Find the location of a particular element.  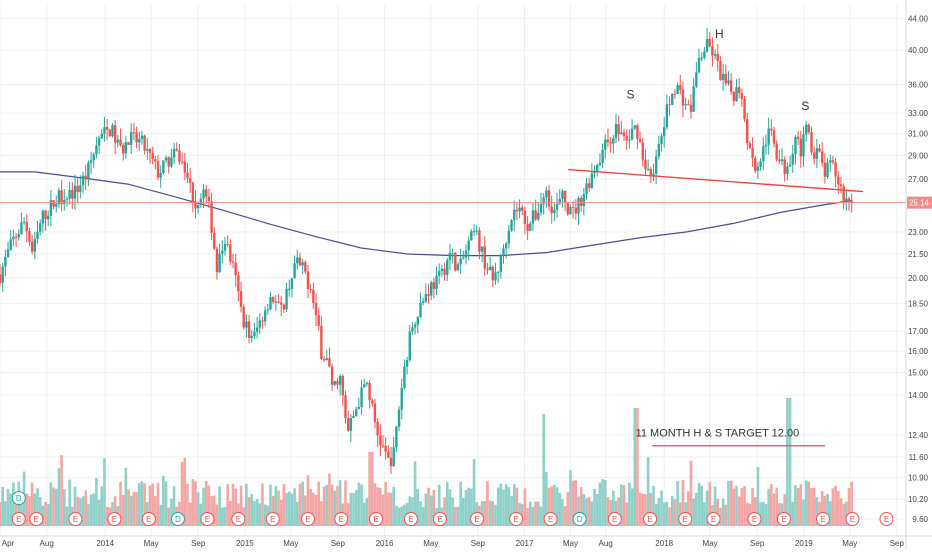

moving-average is located at coordinates (426, 214).